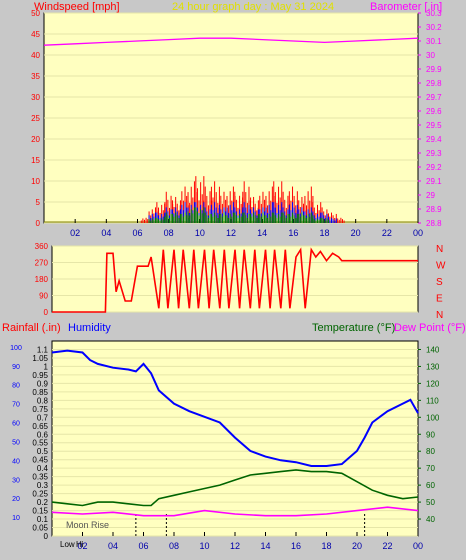 The image size is (466, 560). I want to click on temperature-axis-title: Temperature (°F), so click(353, 328).